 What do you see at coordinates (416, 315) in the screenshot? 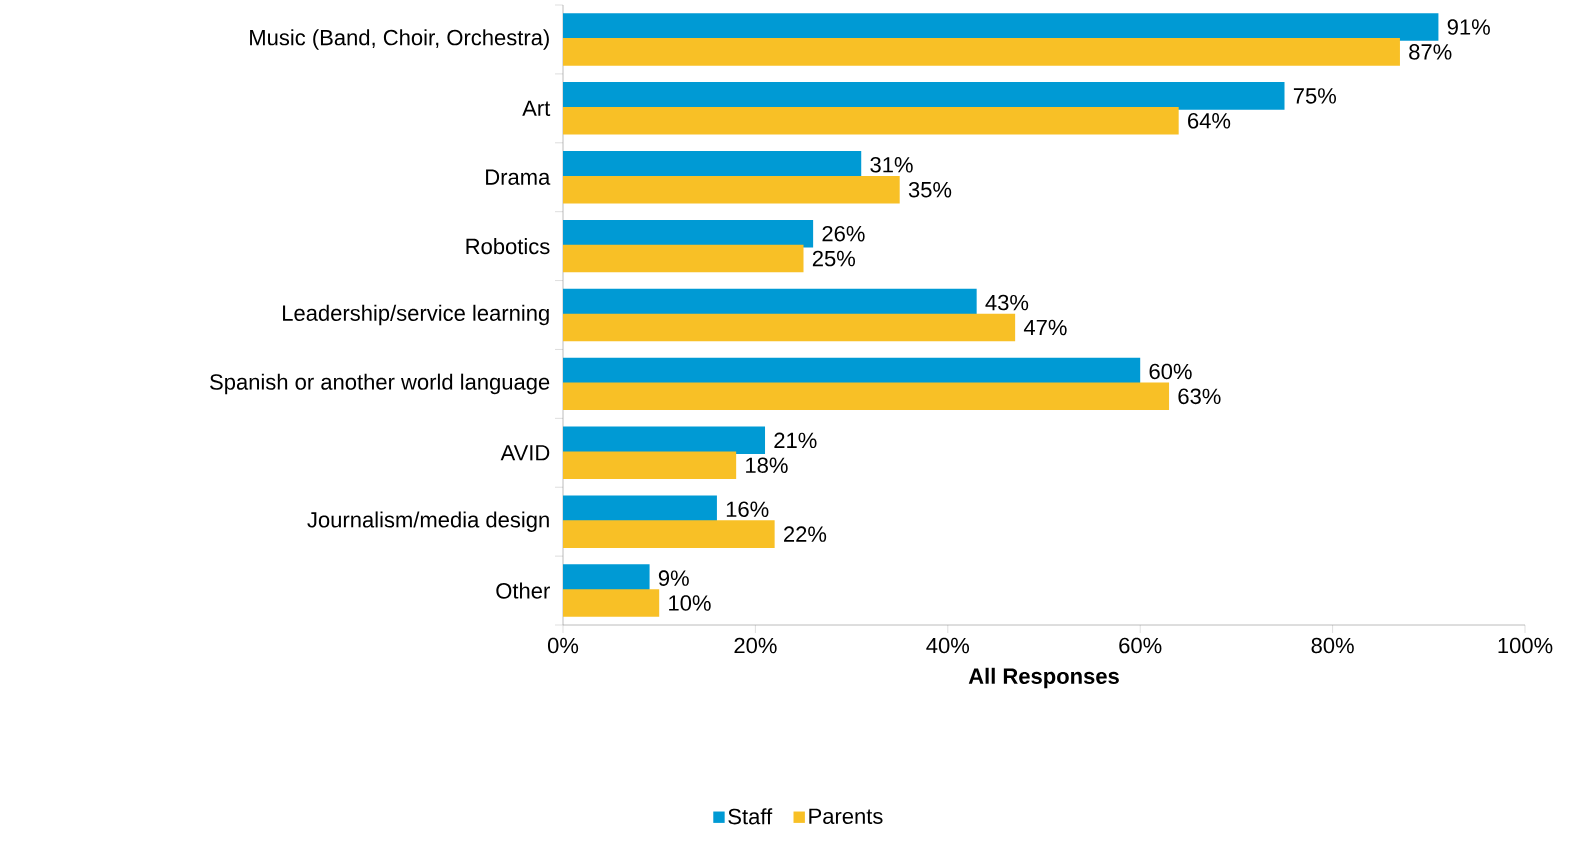
I see `y-tick-label: Leadership/service learning` at bounding box center [416, 315].